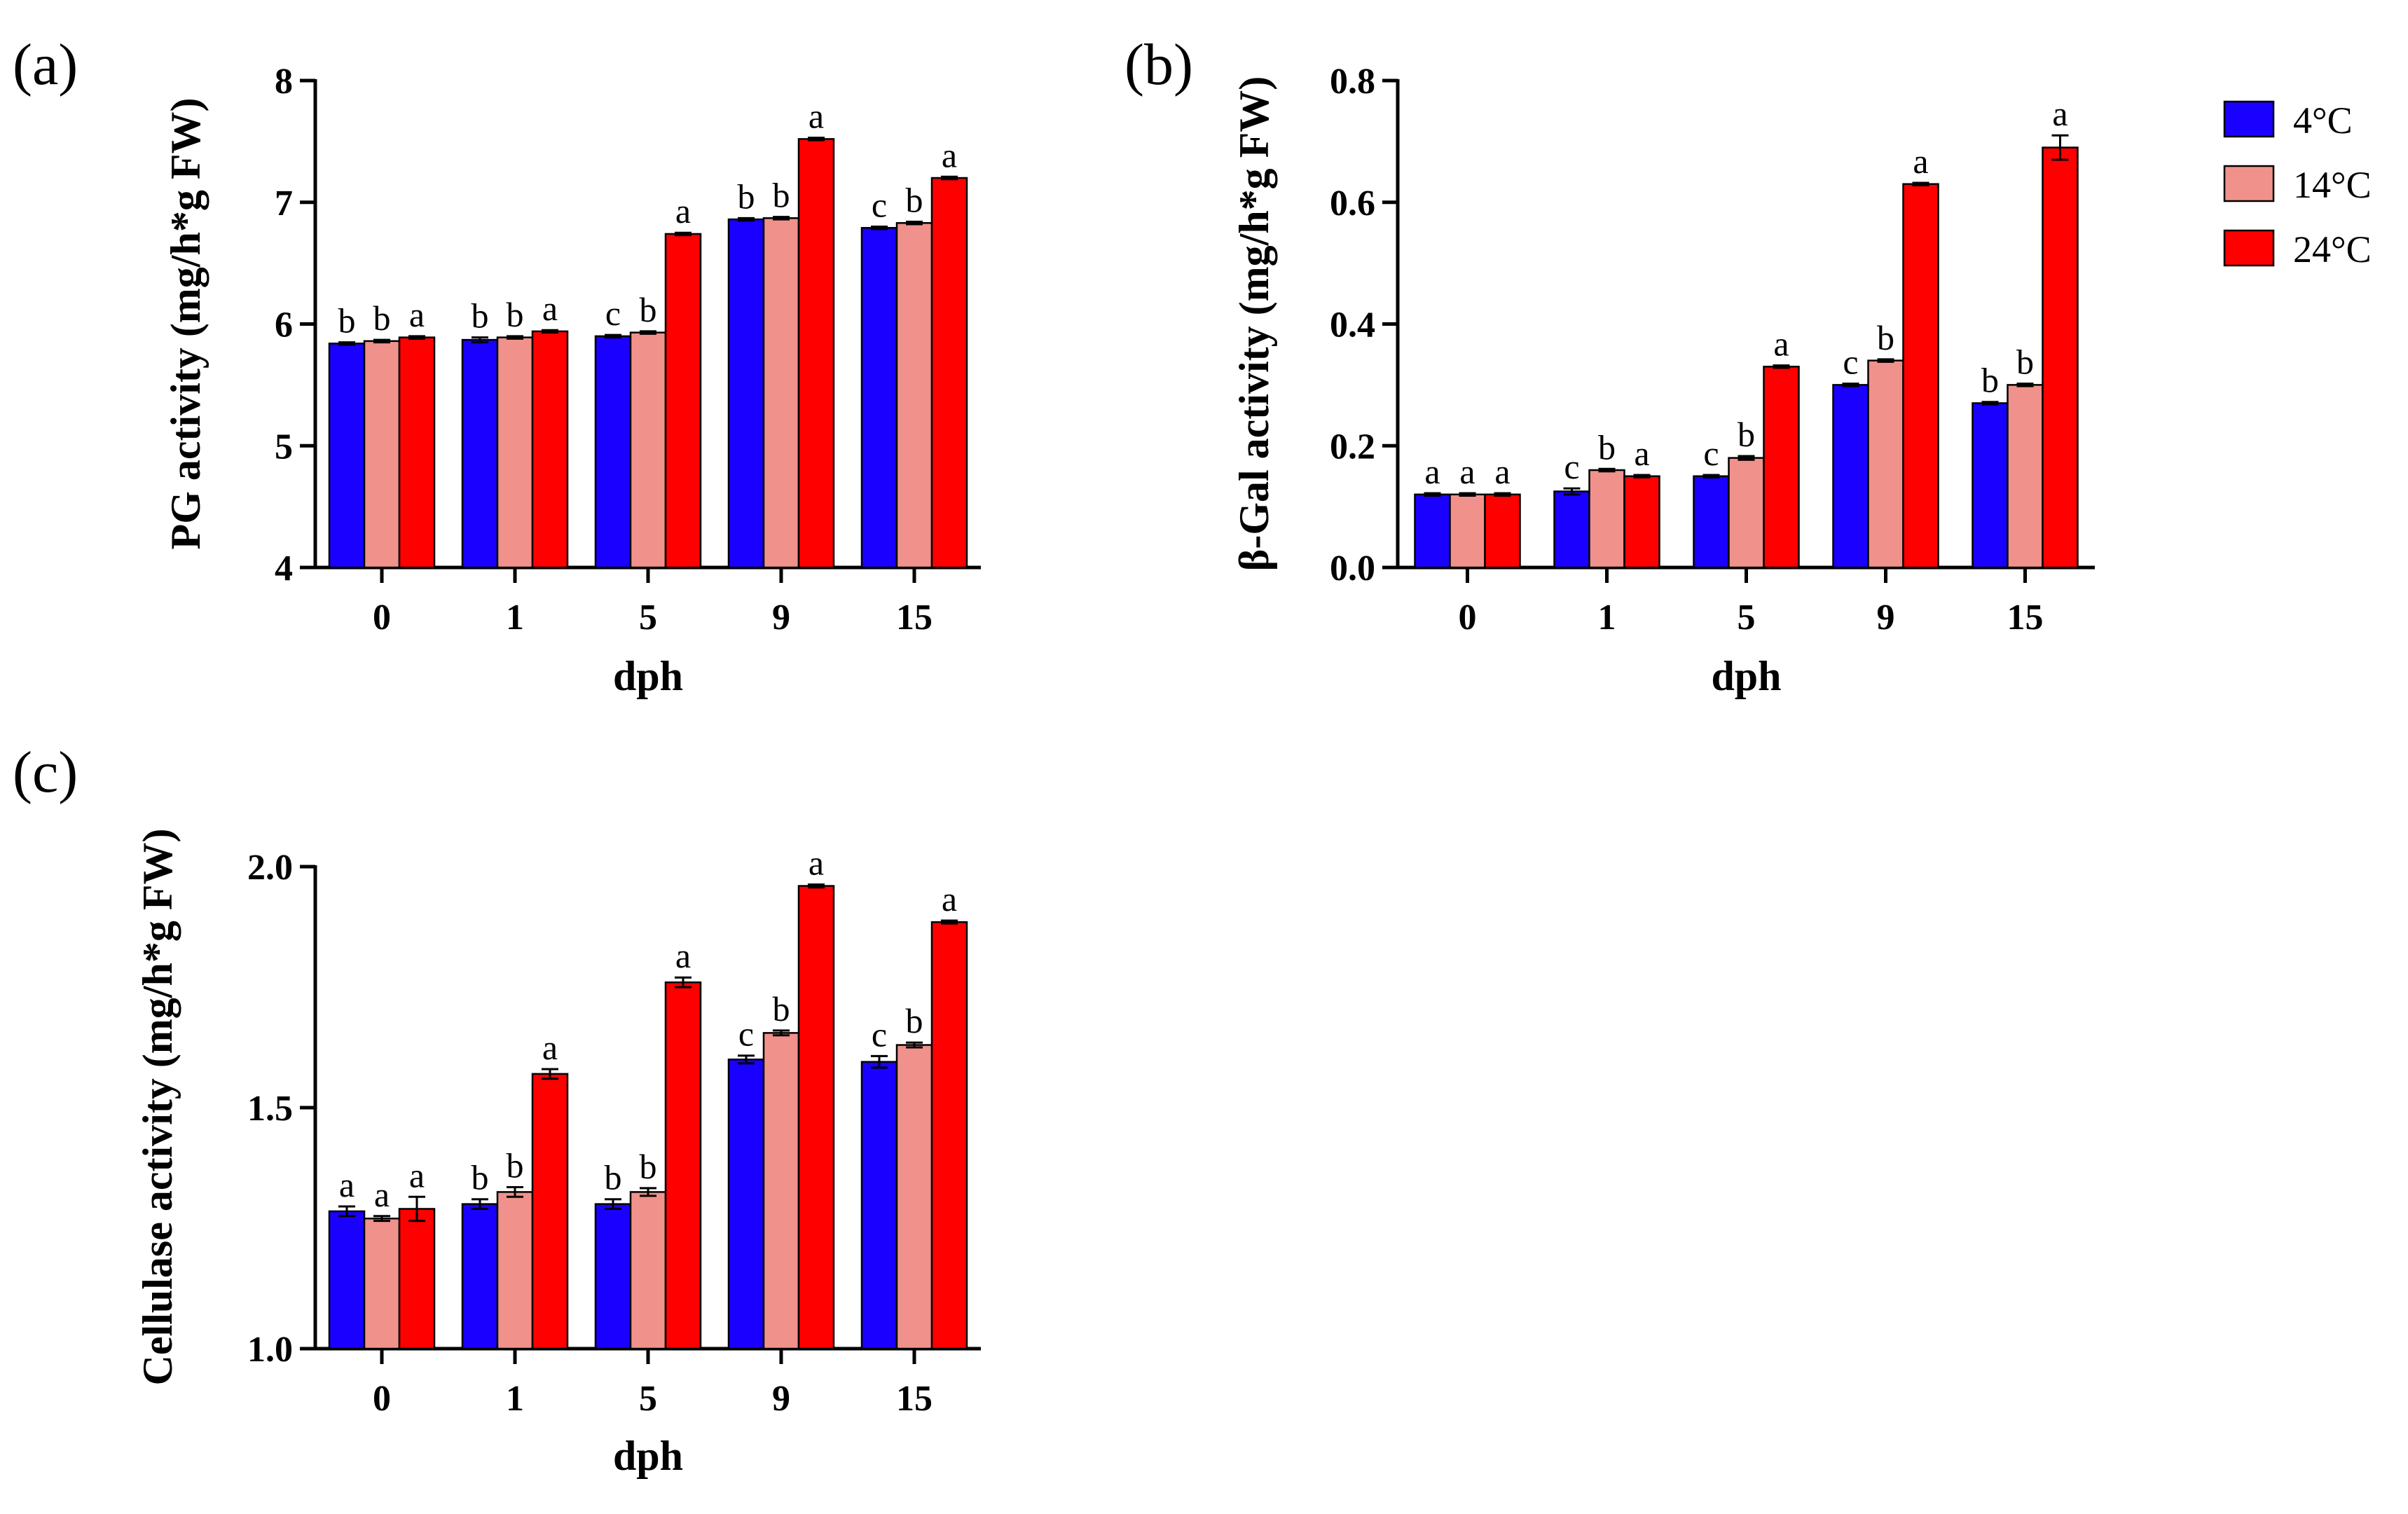 The width and height of the screenshot is (2408, 1514). I want to click on y-axis-title: Cellulase activity (mg/h*g FW), so click(158, 1107).